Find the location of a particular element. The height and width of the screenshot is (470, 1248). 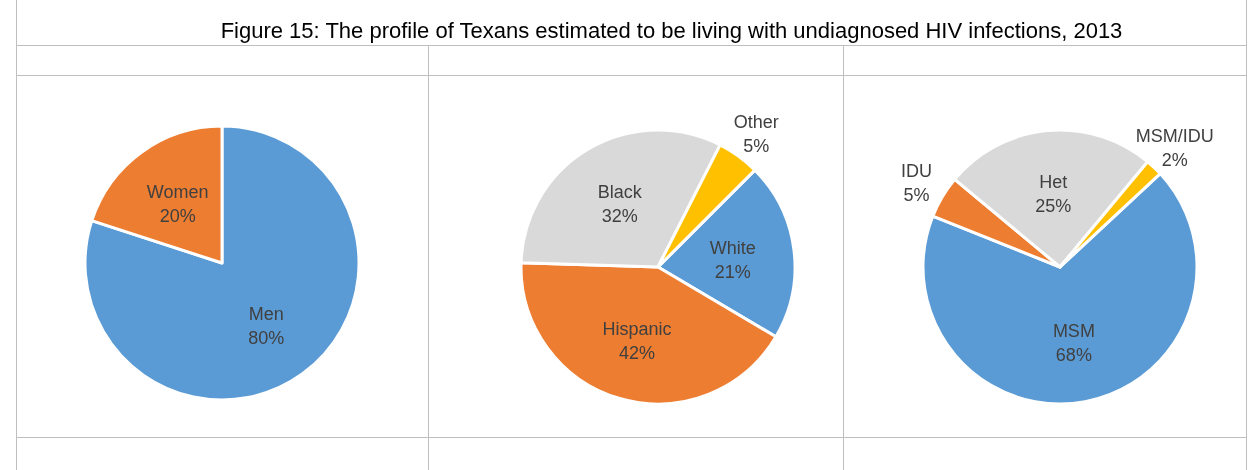

slice-label: Women is located at coordinates (177, 192).